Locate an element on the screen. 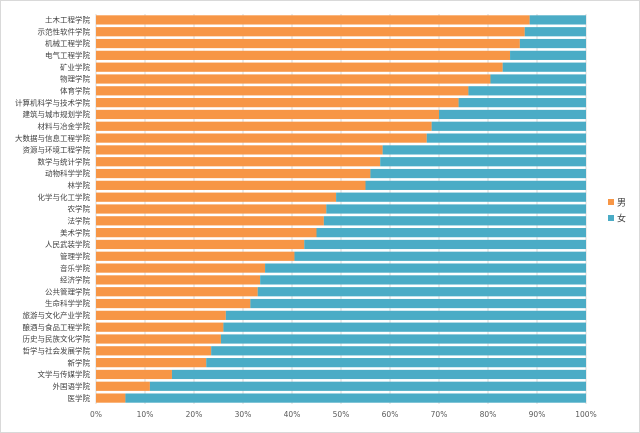 This screenshot has height=433, width=640. x-tick-label: 80% is located at coordinates (488, 414).